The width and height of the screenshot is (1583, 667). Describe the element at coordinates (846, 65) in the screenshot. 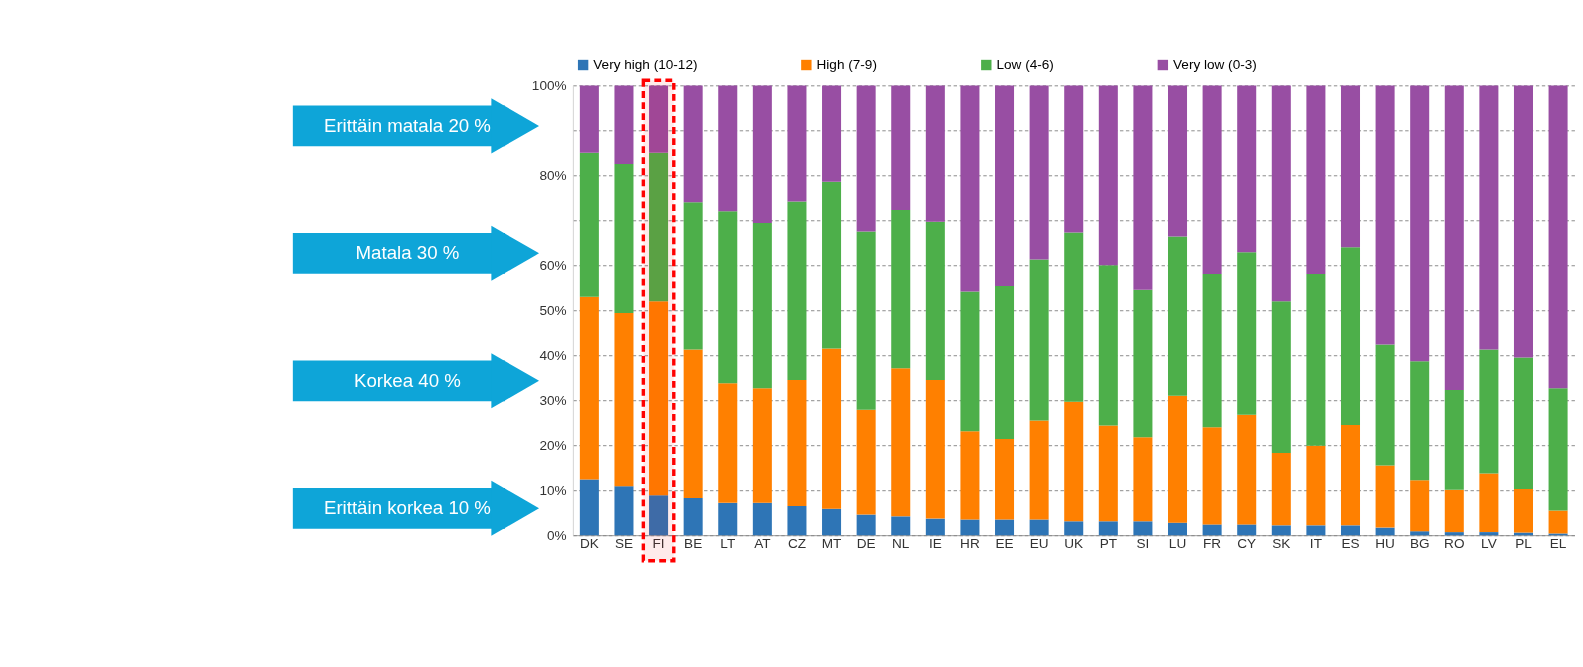

I see `legend-label: High (7-9)` at that location.